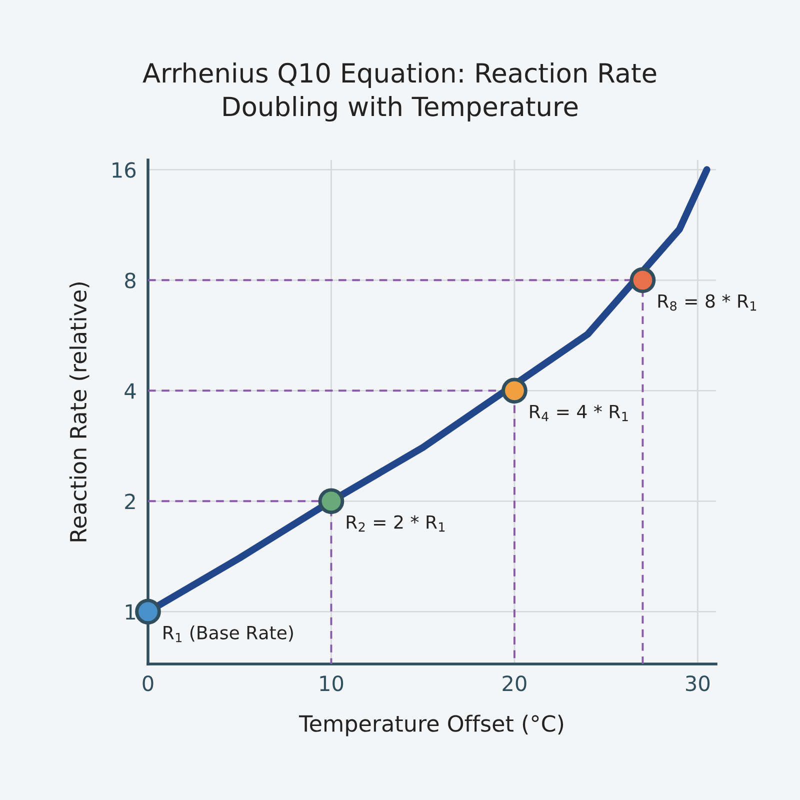 This screenshot has width=800, height=800. Describe the element at coordinates (395, 523) in the screenshot. I see `annotation: R$_{2}$ = 2 * R$_{1}$` at that location.